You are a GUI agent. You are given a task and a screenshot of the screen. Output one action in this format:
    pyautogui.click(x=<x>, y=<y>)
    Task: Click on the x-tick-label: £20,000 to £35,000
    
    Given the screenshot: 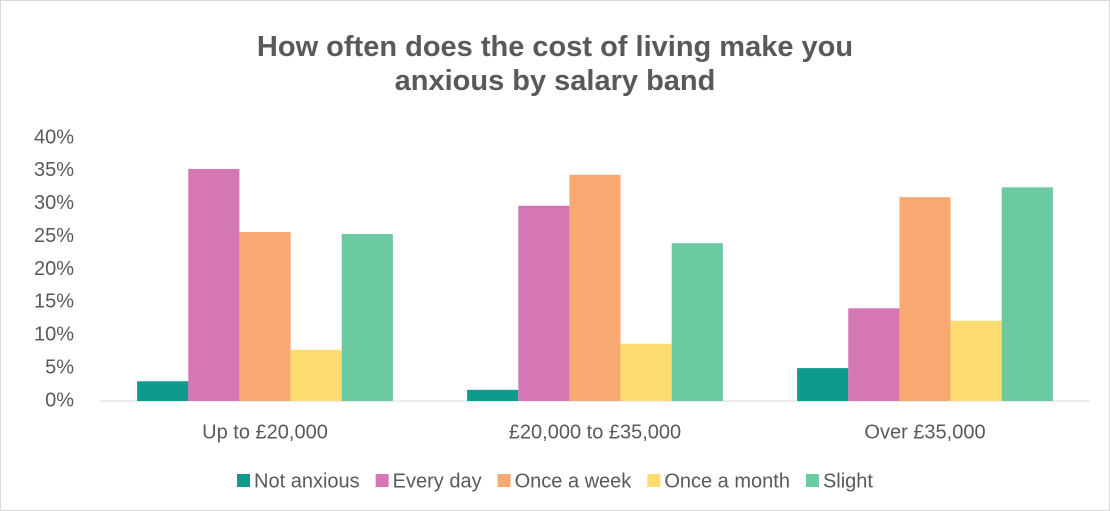 What is the action you would take?
    pyautogui.click(x=595, y=432)
    